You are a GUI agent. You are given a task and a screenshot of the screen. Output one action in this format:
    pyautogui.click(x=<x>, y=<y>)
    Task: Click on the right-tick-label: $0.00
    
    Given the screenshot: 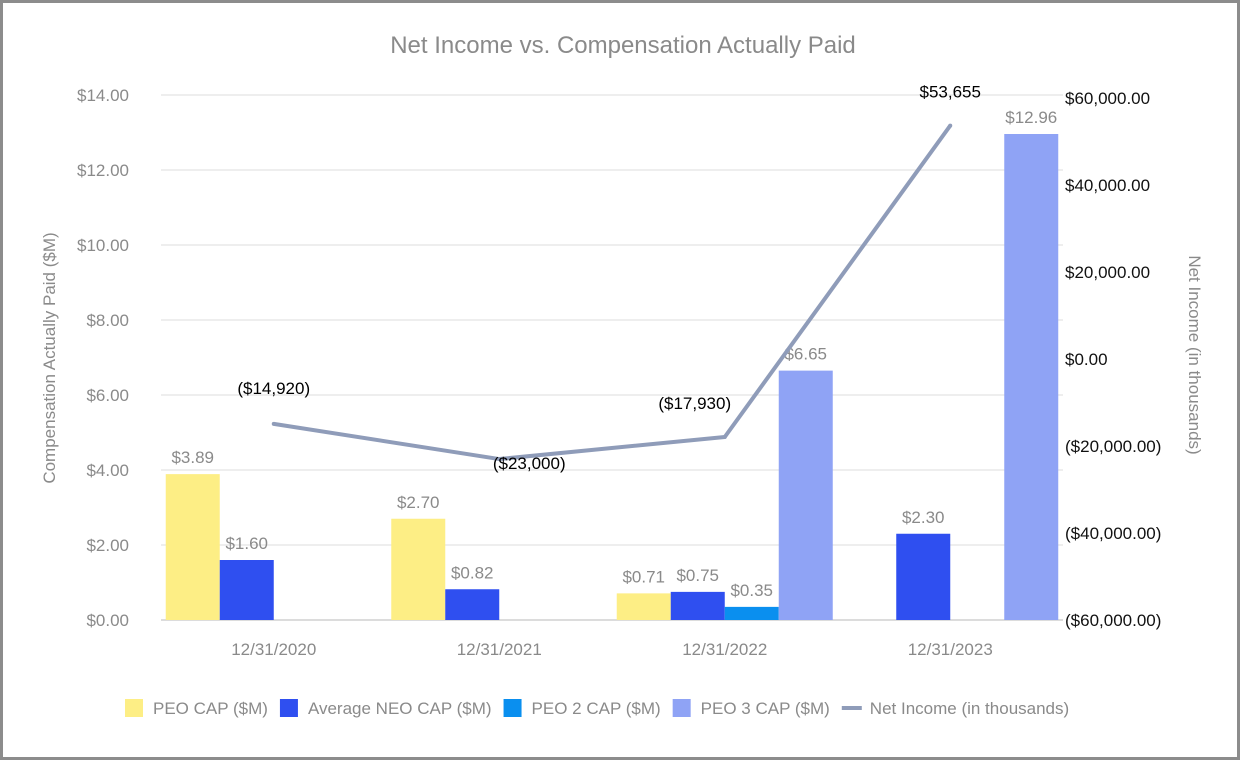 What is the action you would take?
    pyautogui.click(x=1086, y=359)
    